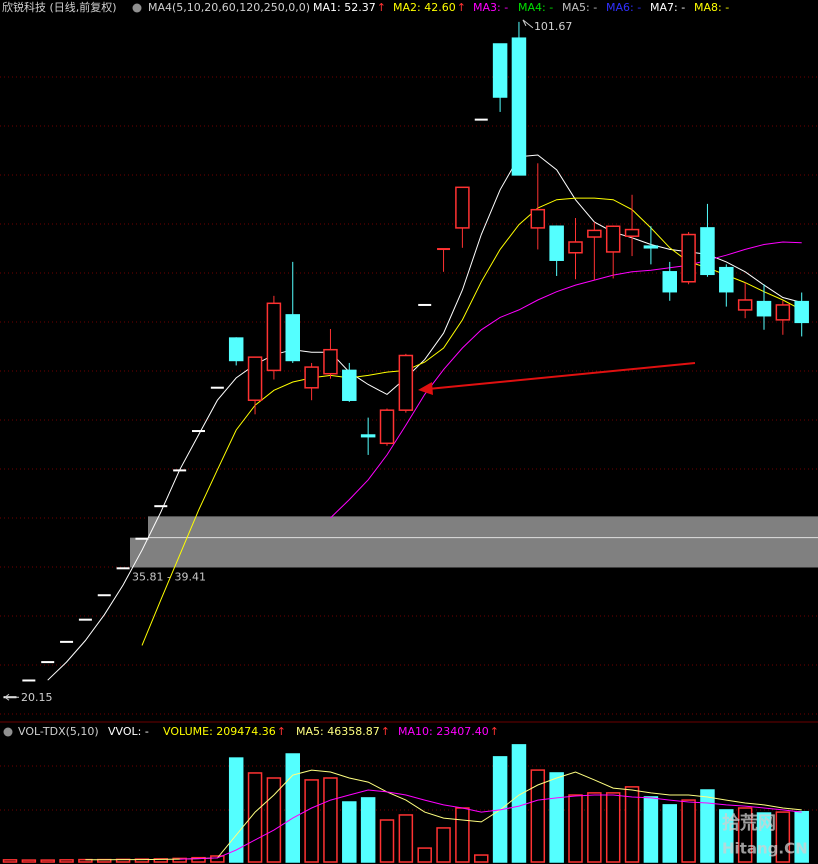 Image resolution: width=818 pixels, height=864 pixels. I want to click on legend-entry: VOLUME: 209474.36, so click(219, 731).